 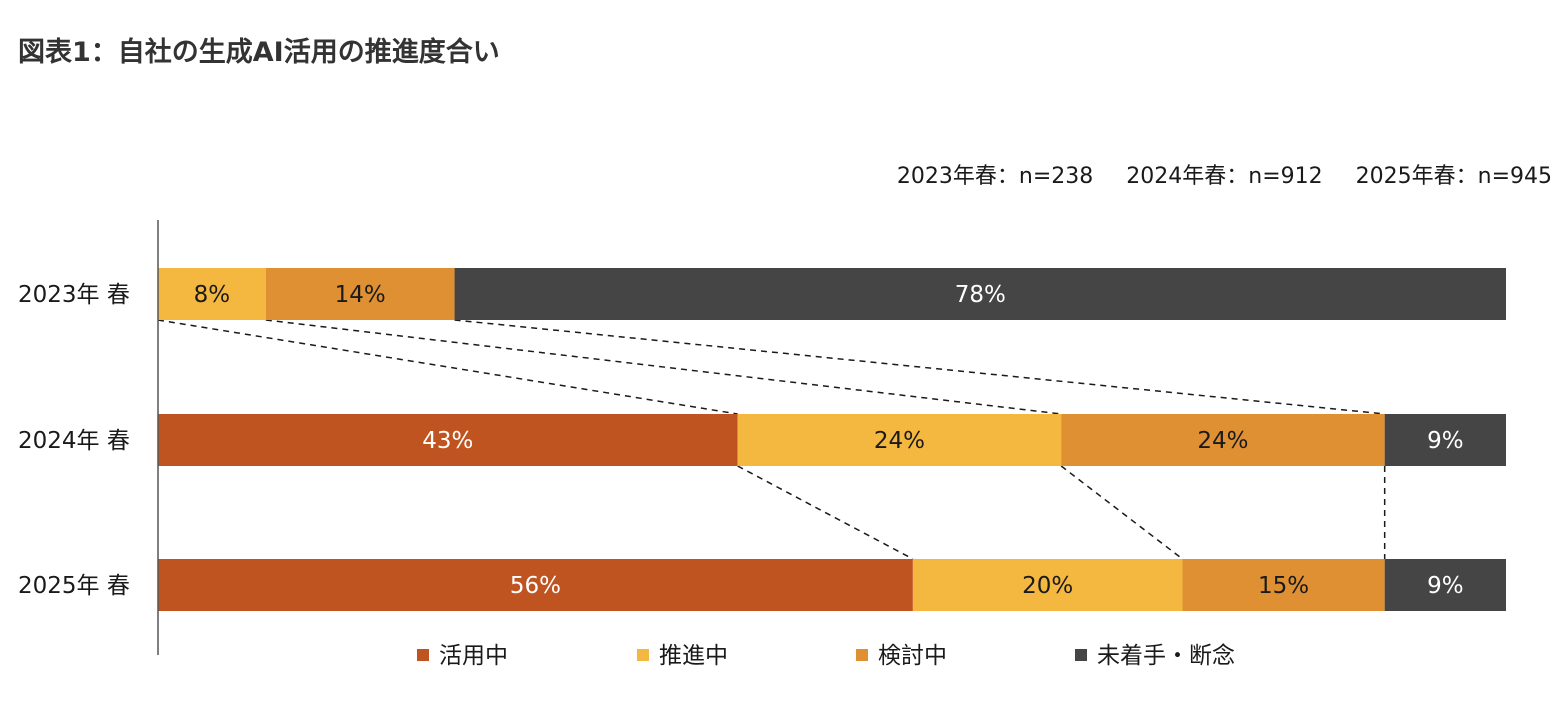 I want to click on sample-size-note: 2023年春：n=238 2024年春：n=912 2025年春：n=945, so click(x=1224, y=174).